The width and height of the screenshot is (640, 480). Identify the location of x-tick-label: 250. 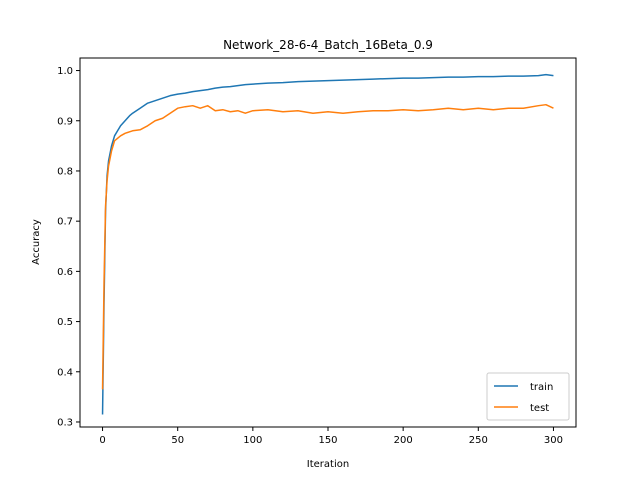
(478, 440).